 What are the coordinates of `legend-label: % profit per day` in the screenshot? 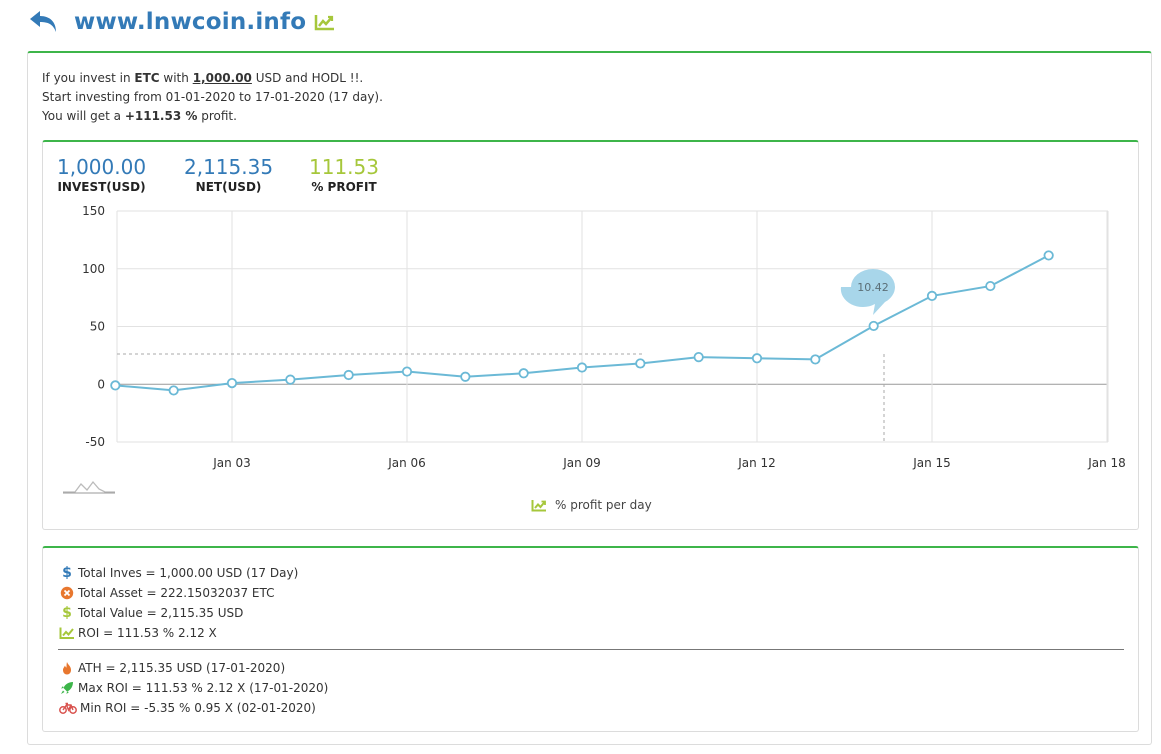 It's located at (603, 505).